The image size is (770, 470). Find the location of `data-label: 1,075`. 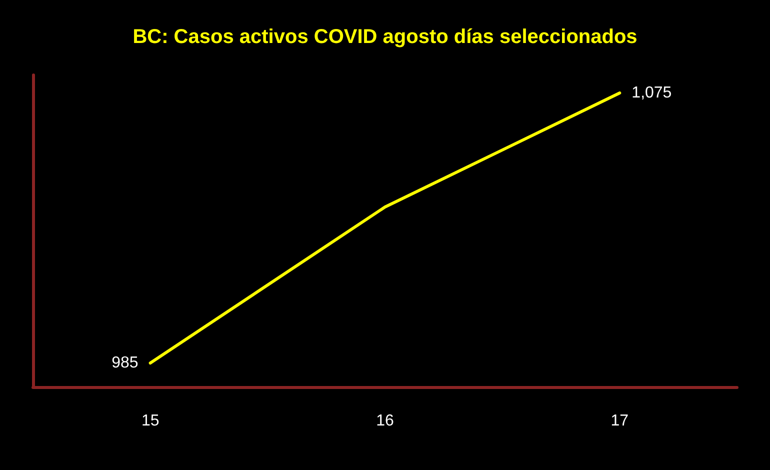

data-label: 1,075 is located at coordinates (652, 93).